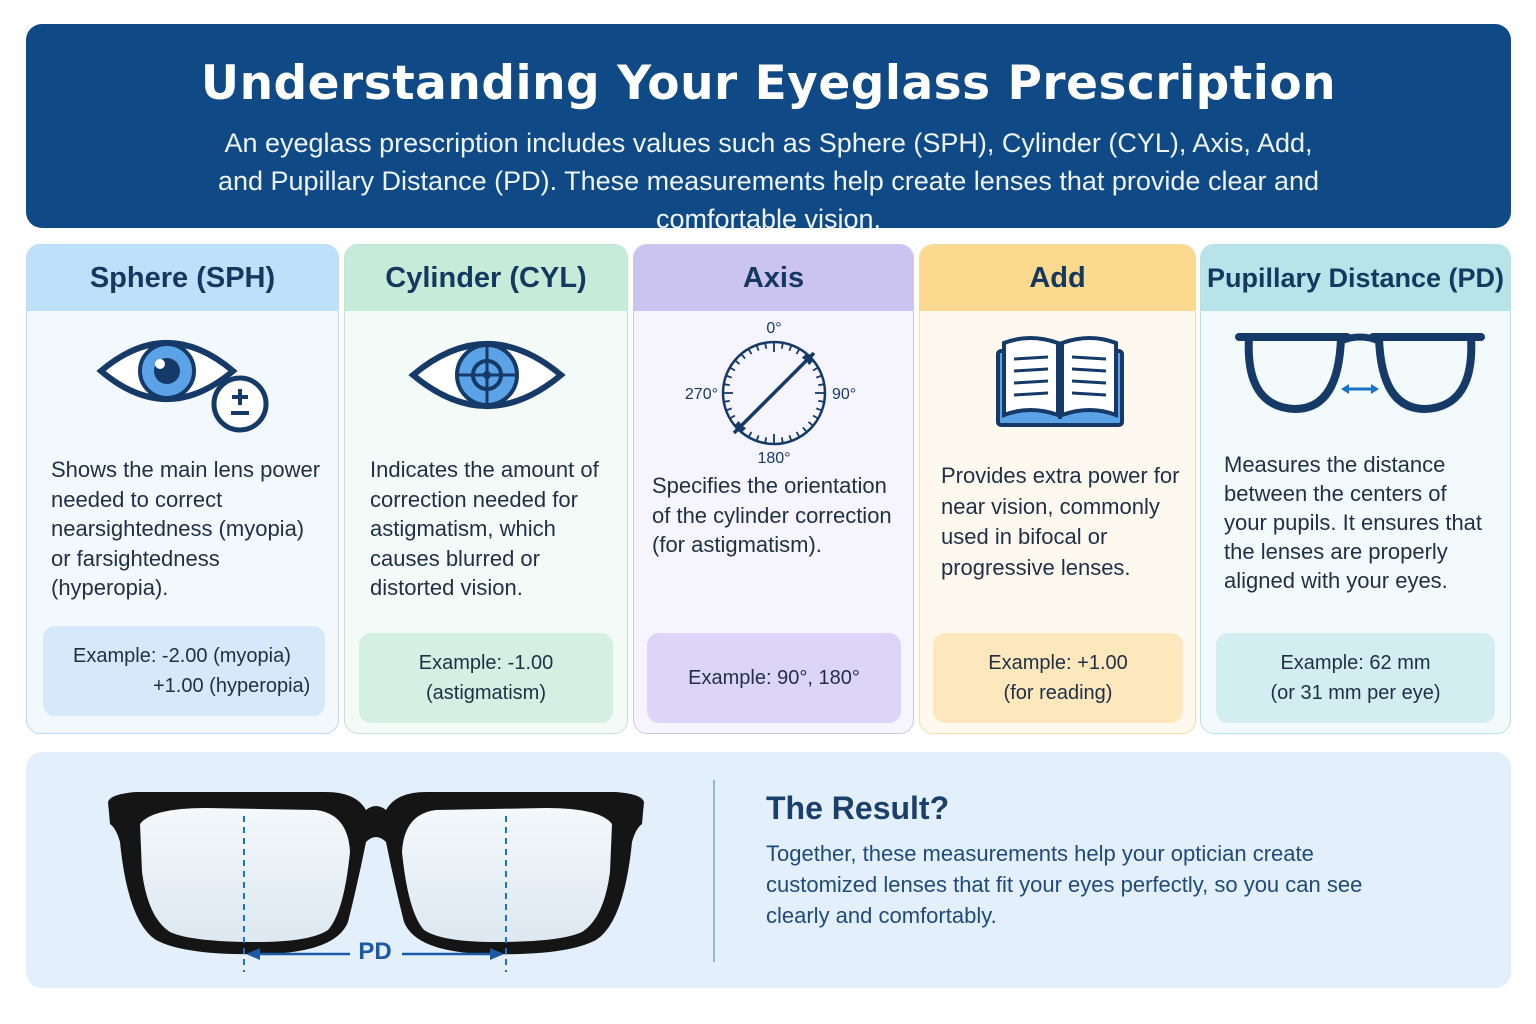 Image resolution: width=1536 pixels, height=1024 pixels. I want to click on example-line: +1.00 (hyperopia), so click(232, 686).